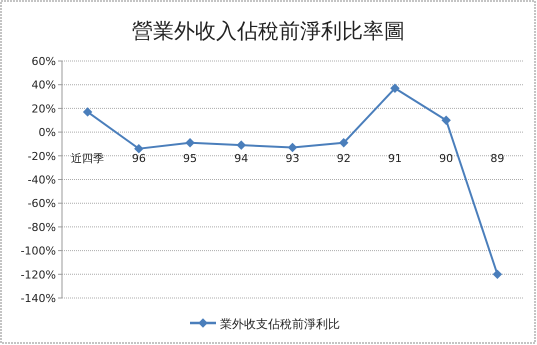  Describe the element at coordinates (497, 159) in the screenshot. I see `x-tick-label: 89` at that location.